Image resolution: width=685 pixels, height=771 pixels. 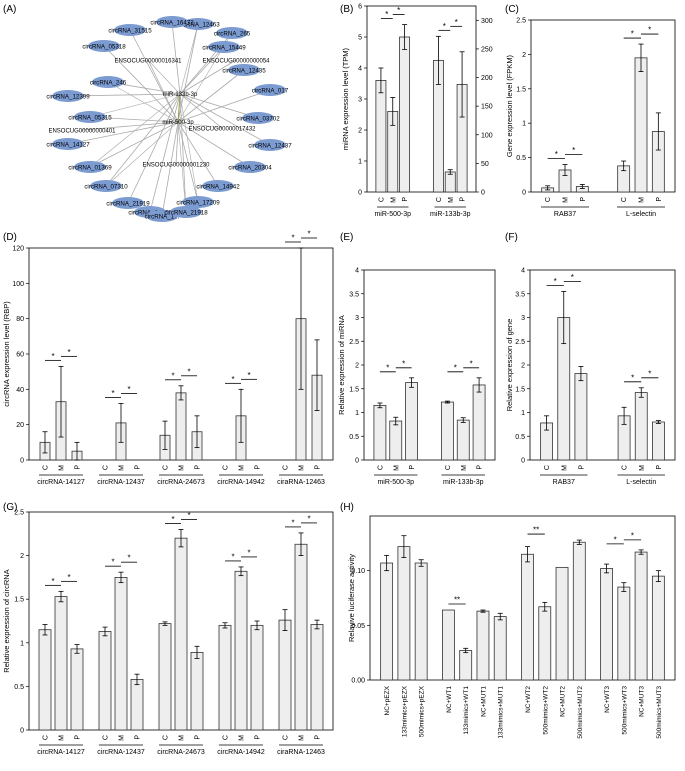 I want to click on group-label-mir-500-3p: miR-500-3p, so click(x=395, y=482).